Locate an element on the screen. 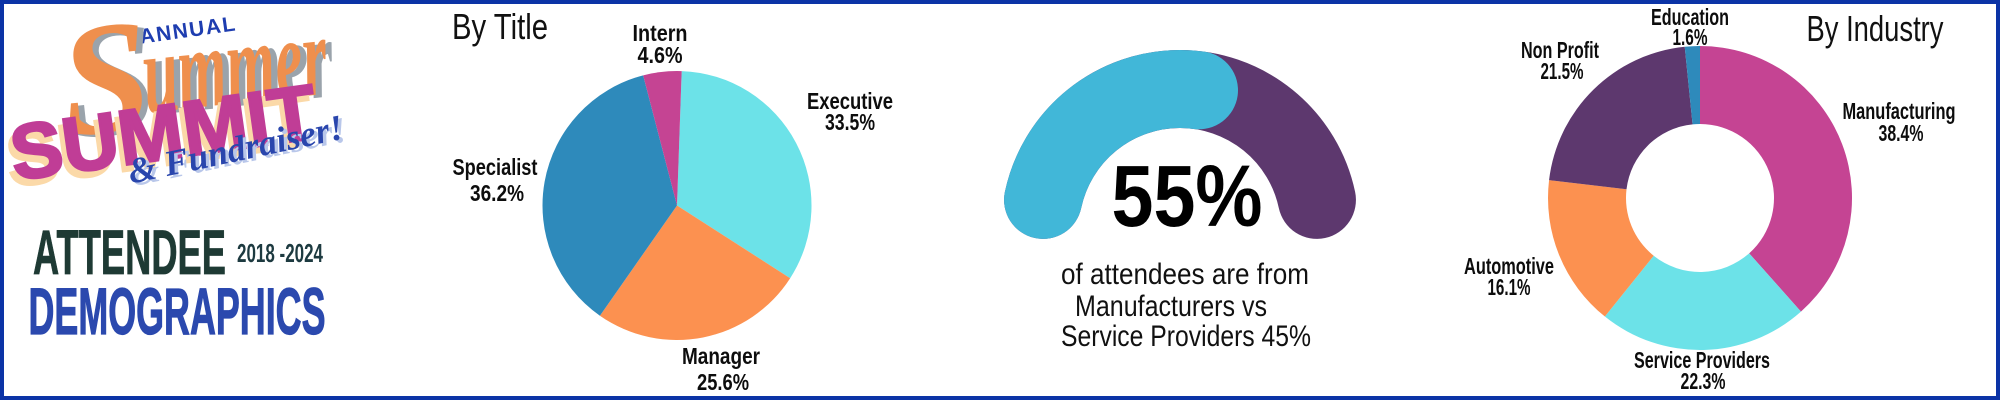  svg-text: 4.6% is located at coordinates (660, 55).